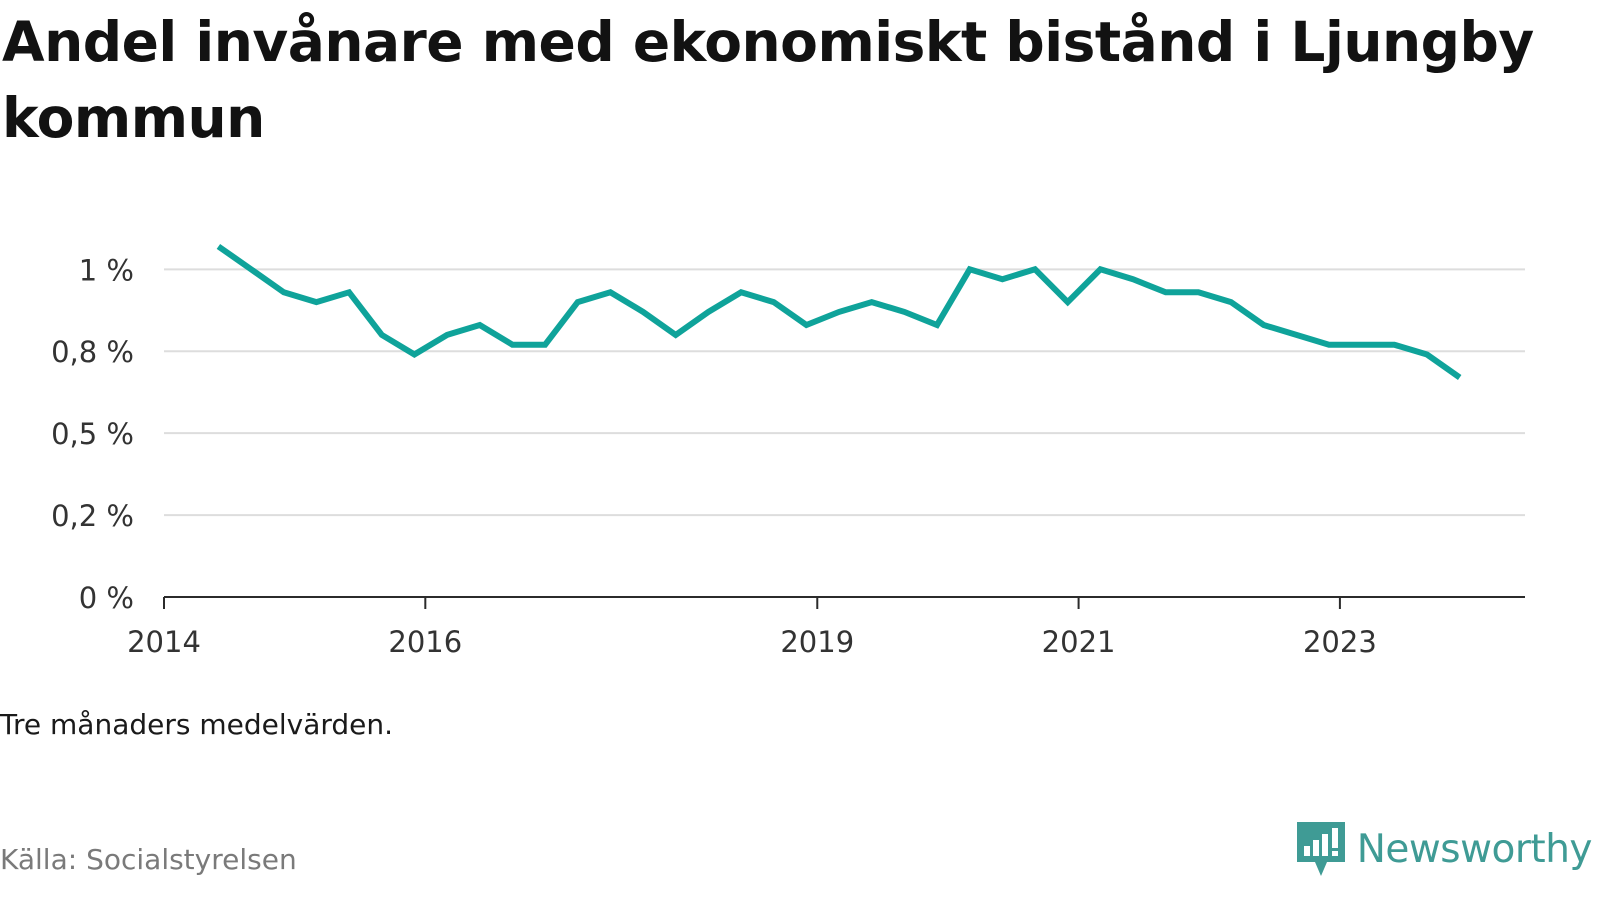 The width and height of the screenshot is (1600, 900). I want to click on y-tick-label: 1 %, so click(106, 270).